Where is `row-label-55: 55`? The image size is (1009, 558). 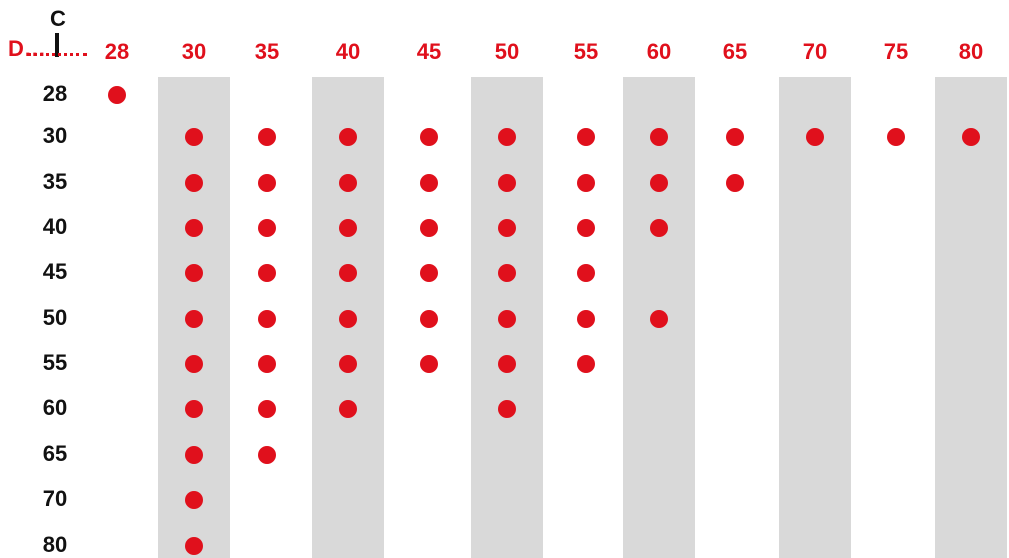
row-label-55: 55 is located at coordinates (55, 362).